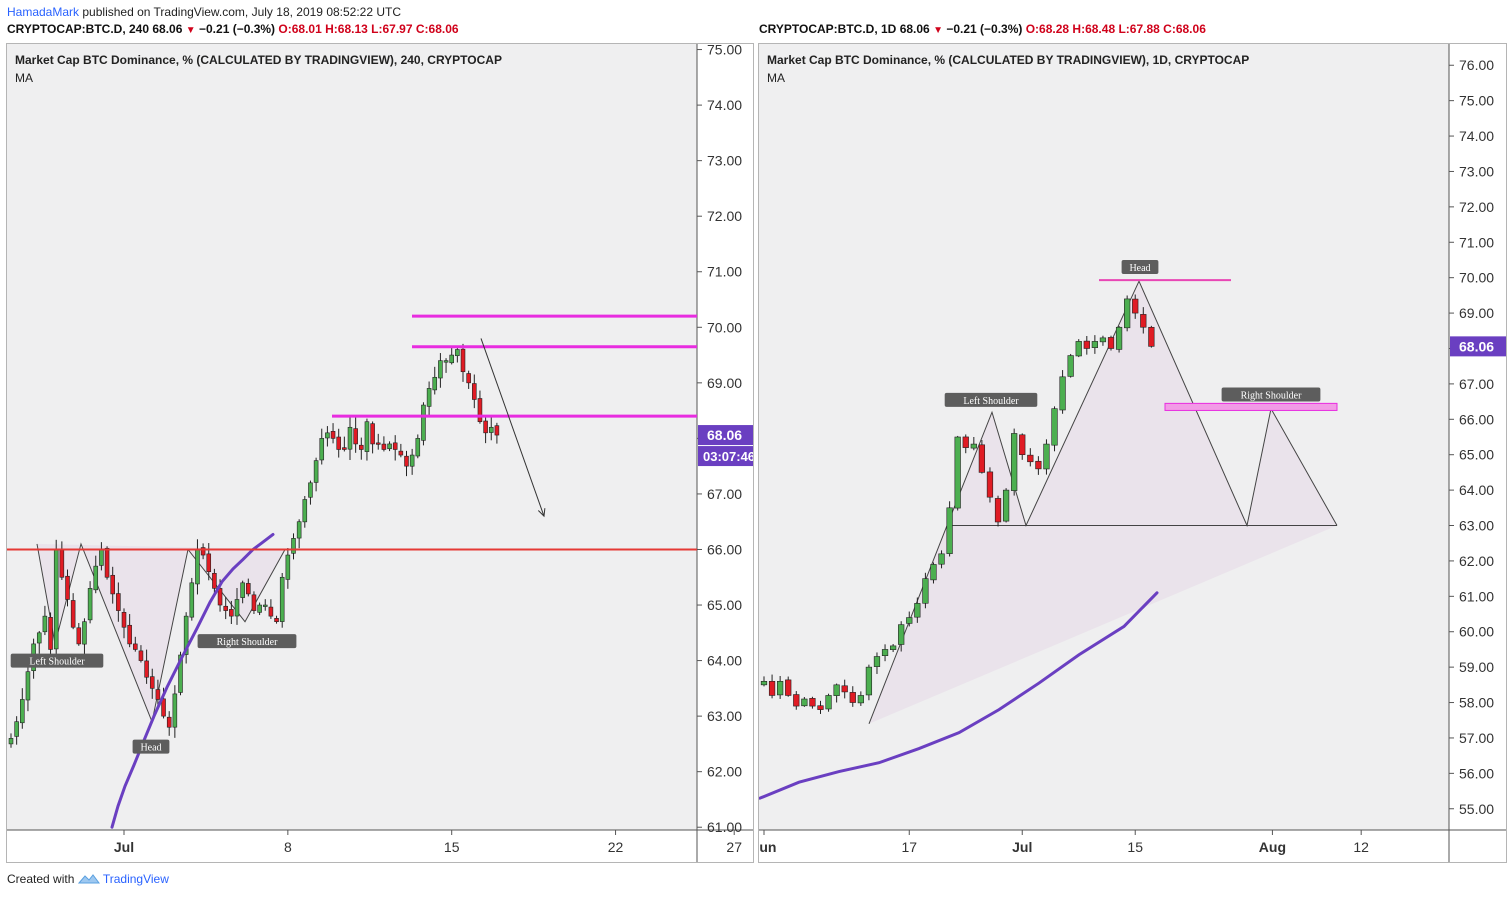 This screenshot has width=1512, height=898. Describe the element at coordinates (724, 716) in the screenshot. I see `y-tick-label: 63.00` at that location.